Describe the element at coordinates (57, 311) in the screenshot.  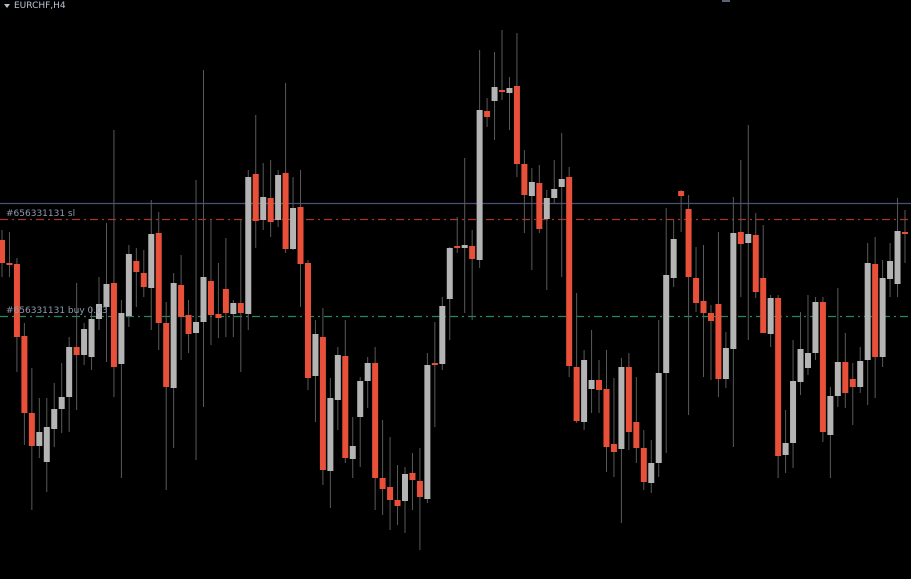
I see `buy-order-label: #656331131 buy 0.03` at that location.